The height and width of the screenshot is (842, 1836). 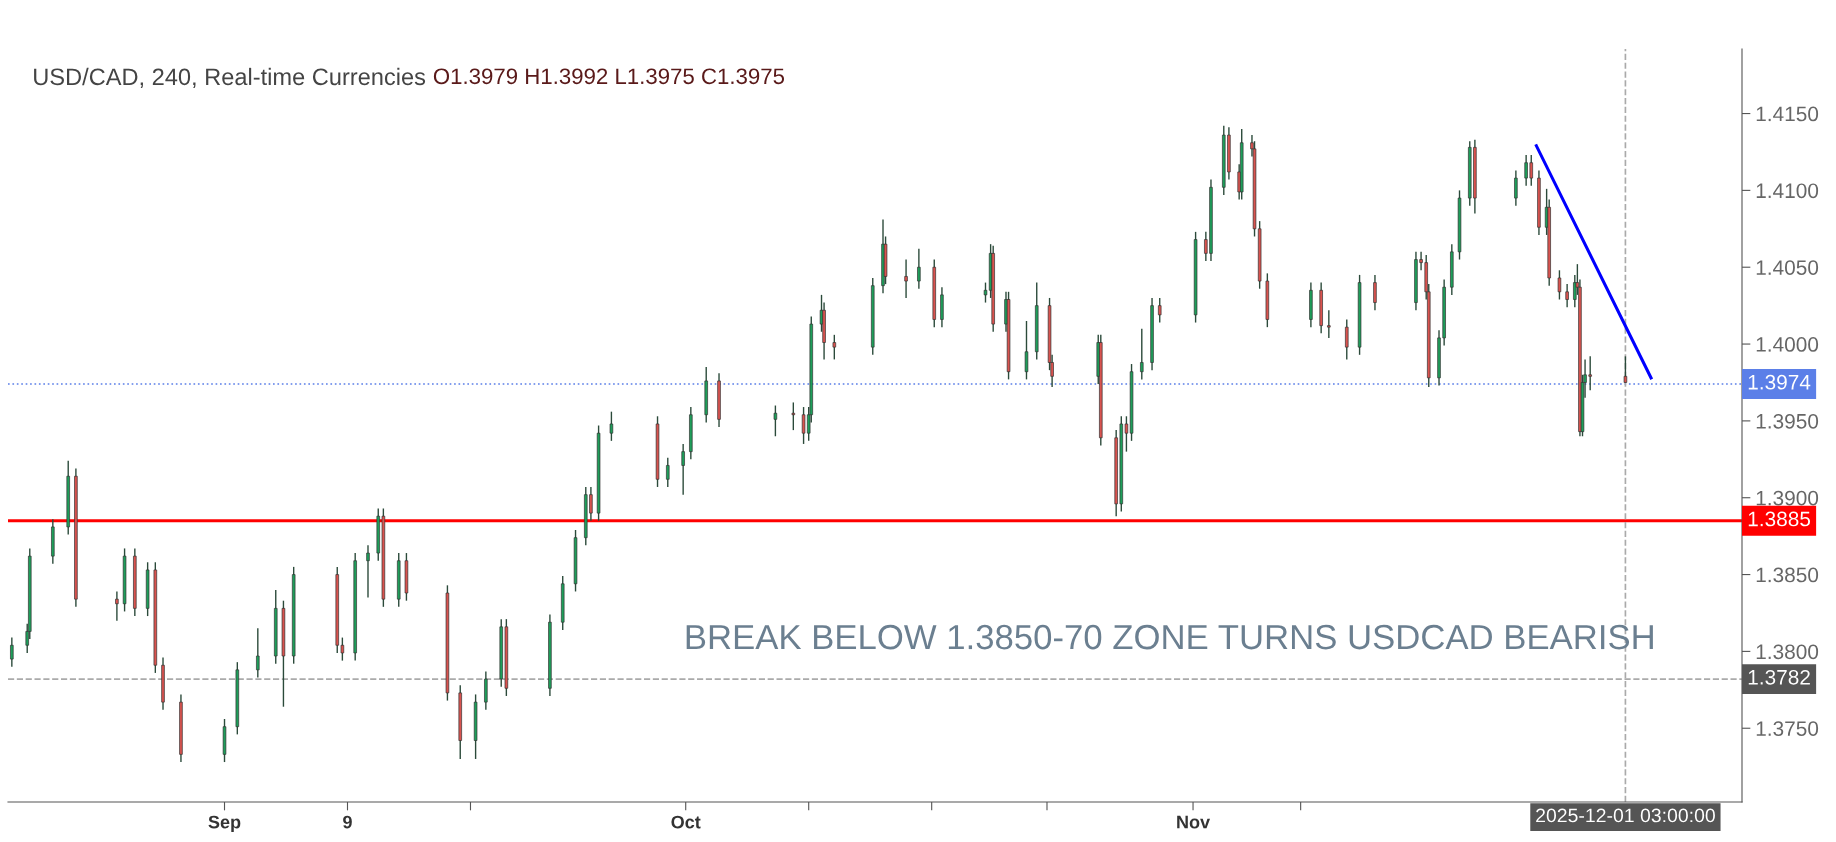 What do you see at coordinates (1194, 822) in the screenshot?
I see `x-tick-label: Nov` at bounding box center [1194, 822].